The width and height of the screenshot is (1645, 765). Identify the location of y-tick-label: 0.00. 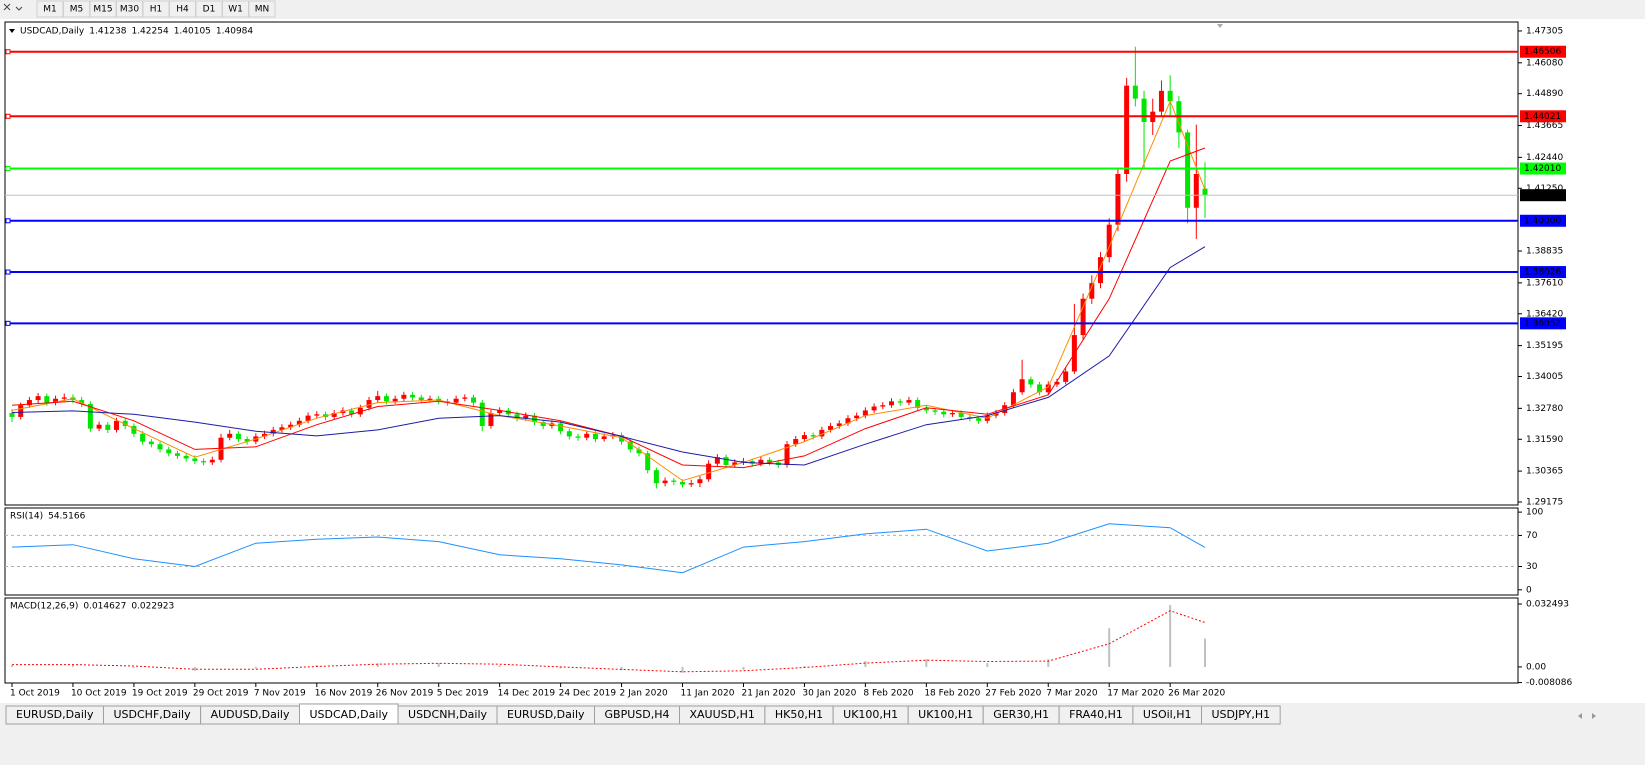
(1536, 667).